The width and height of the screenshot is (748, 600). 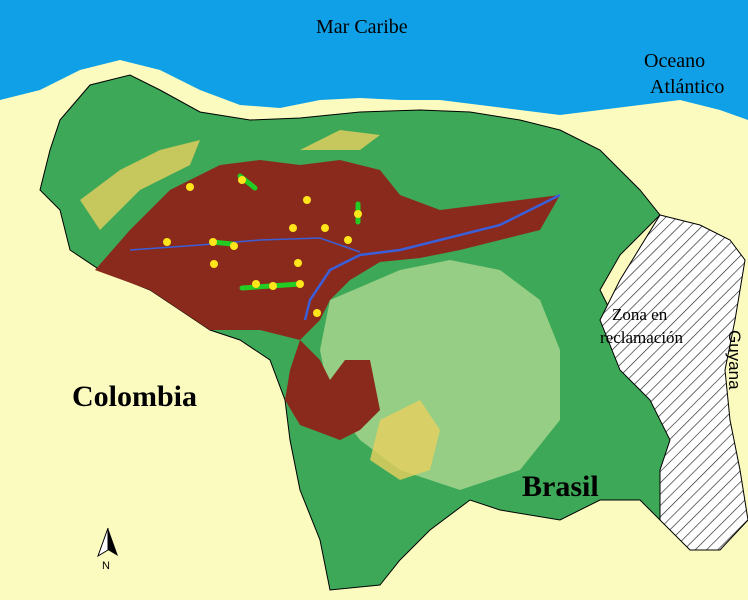 What do you see at coordinates (245, 245) in the screenshot?
I see `apure-river` at bounding box center [245, 245].